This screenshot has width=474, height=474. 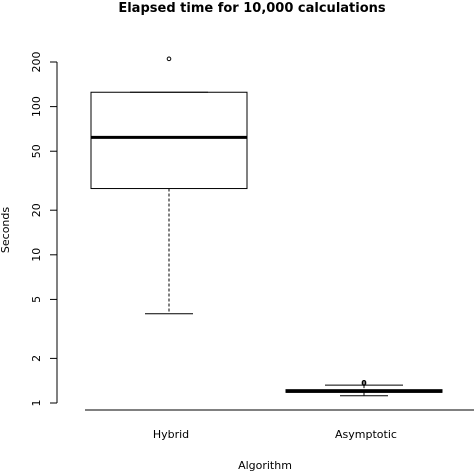 I want to click on y-axis-label: Seconds, so click(x=6, y=230).